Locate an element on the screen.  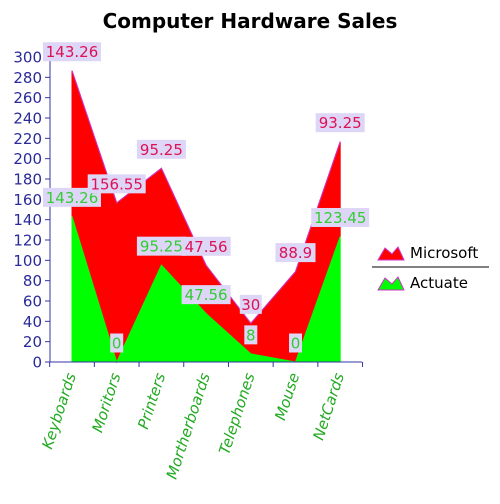
x-category-label: Mouse is located at coordinates (287, 397).